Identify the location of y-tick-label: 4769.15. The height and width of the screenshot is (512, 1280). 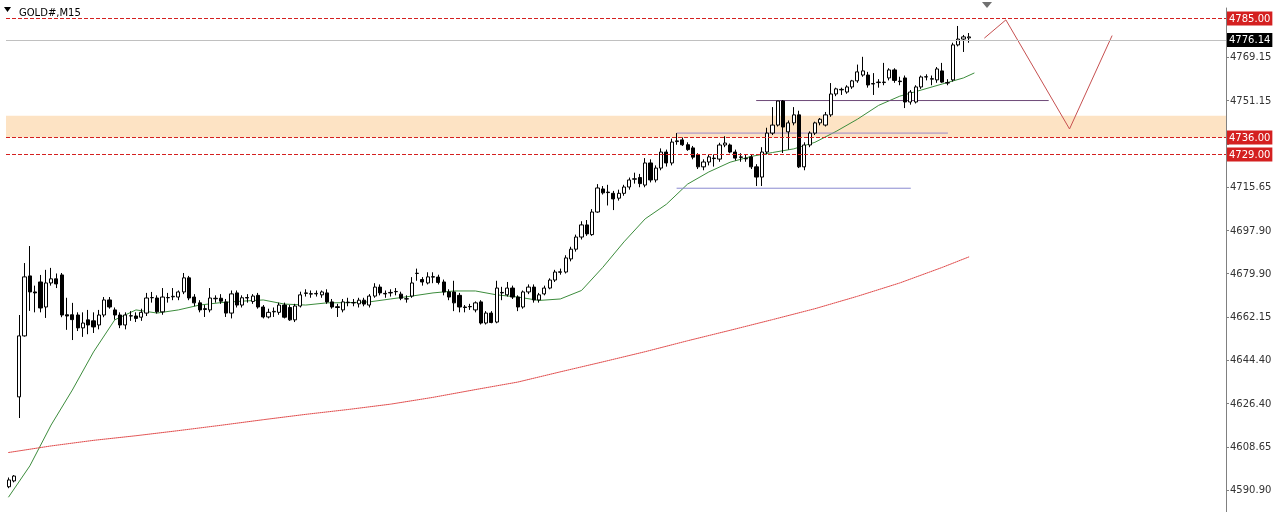
(1251, 57).